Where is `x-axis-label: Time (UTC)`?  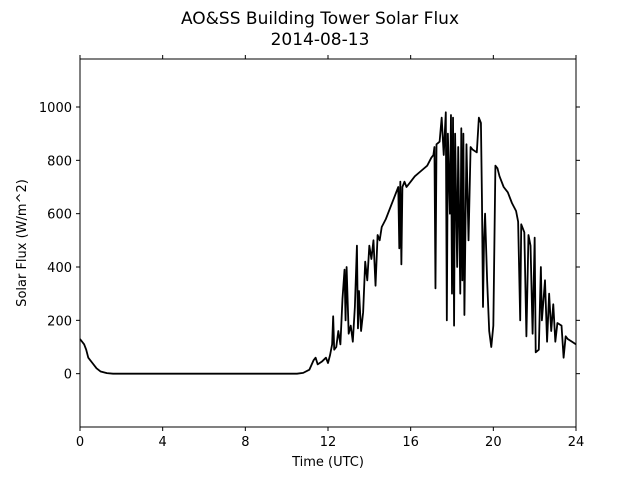 x-axis-label: Time (UTC) is located at coordinates (327, 462).